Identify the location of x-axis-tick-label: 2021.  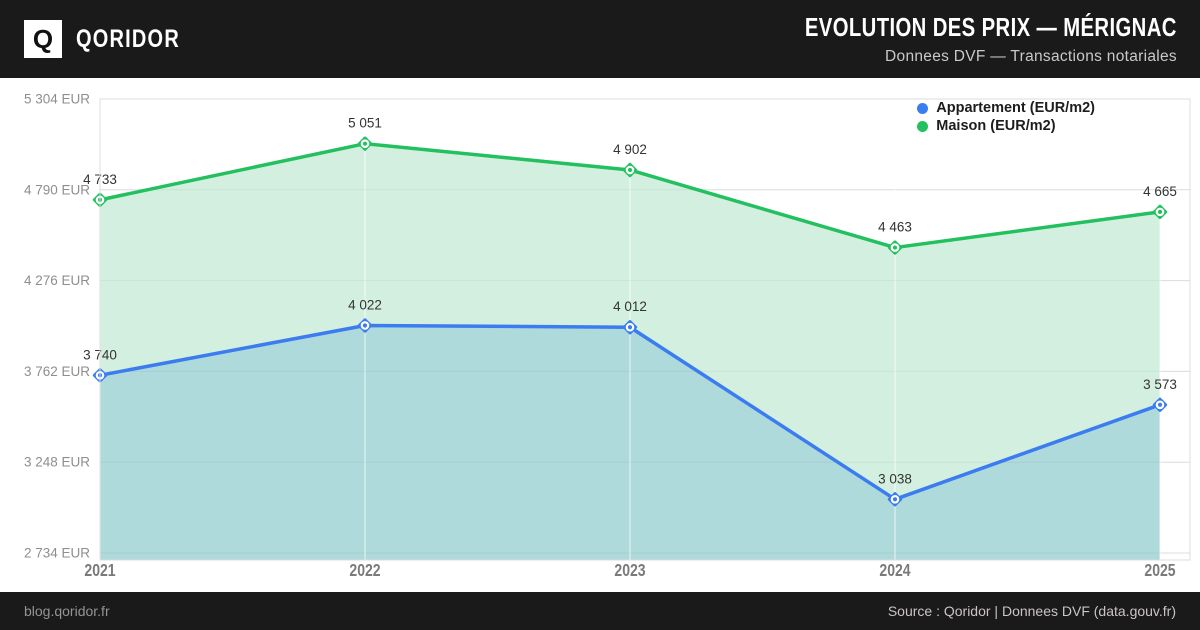
(99, 570).